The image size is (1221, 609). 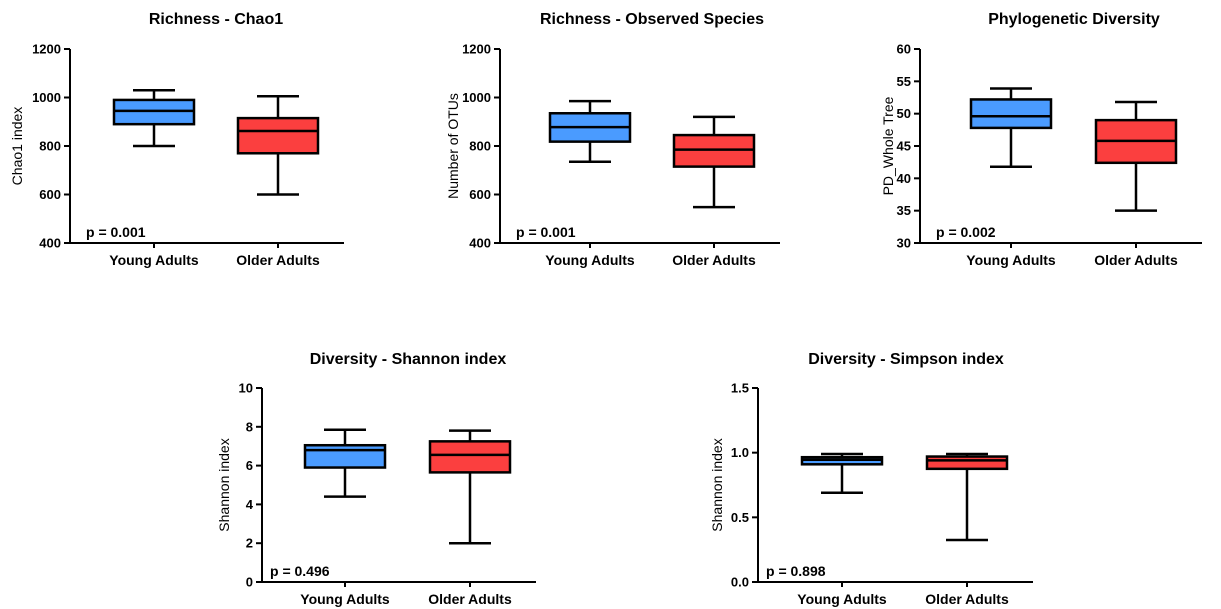 What do you see at coordinates (17, 146) in the screenshot?
I see `y-axis-label: Chao1 index` at bounding box center [17, 146].